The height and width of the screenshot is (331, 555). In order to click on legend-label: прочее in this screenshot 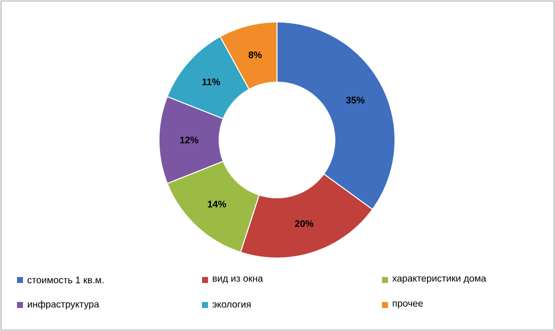, I will do `click(407, 305)`.